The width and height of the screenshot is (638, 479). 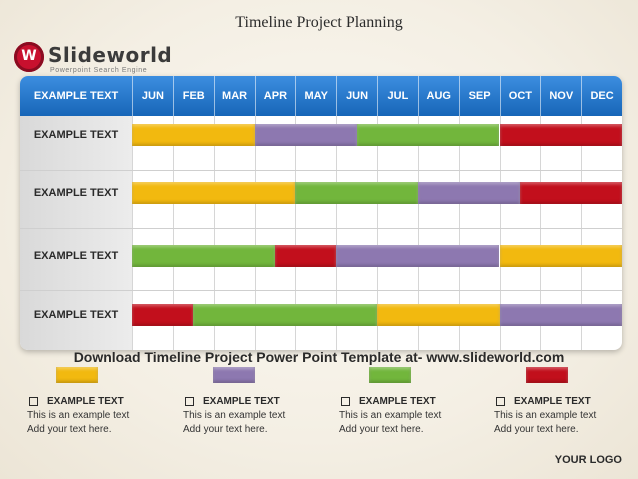 I want to click on slide-title: Timeline Project Planning, so click(x=319, y=22).